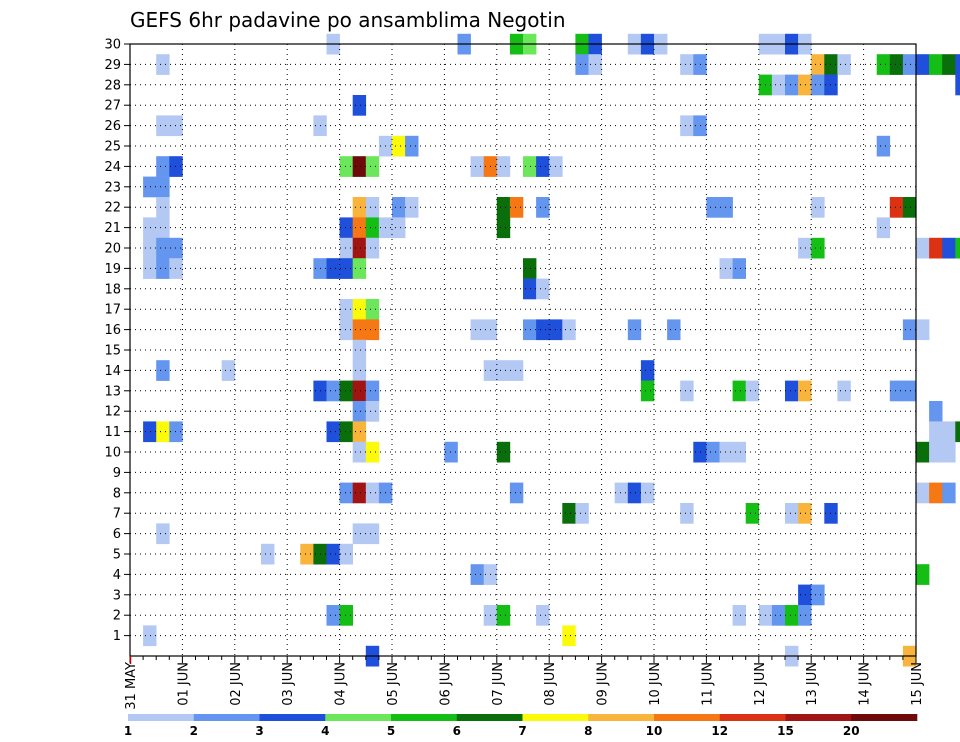 The width and height of the screenshot is (960, 742). I want to click on y-tick-label: 29, so click(112, 65).